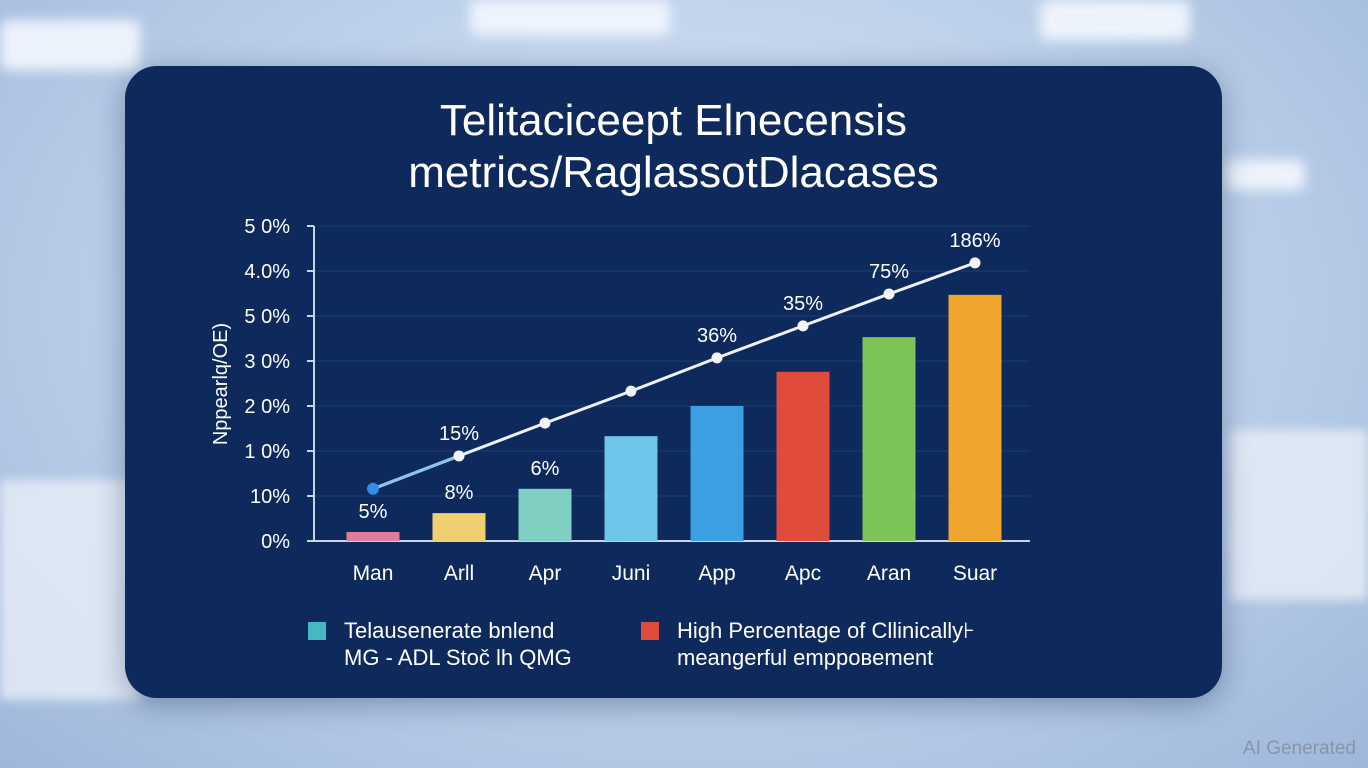  Describe the element at coordinates (459, 527) in the screenshot. I see `bar-arll` at that location.